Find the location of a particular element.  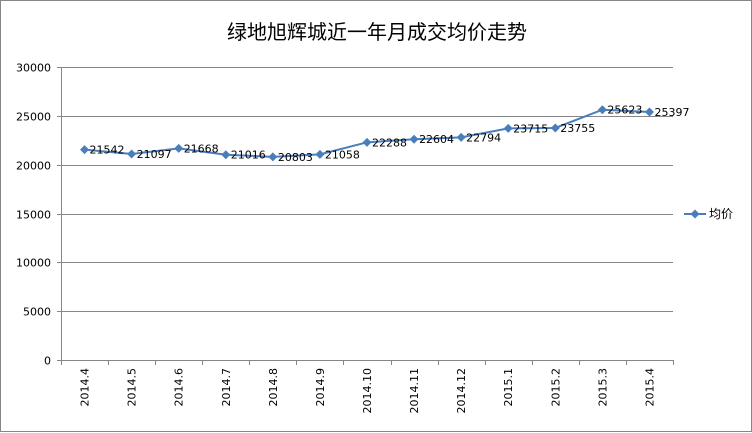

x-tick-label: 2014.10 is located at coordinates (367, 391).